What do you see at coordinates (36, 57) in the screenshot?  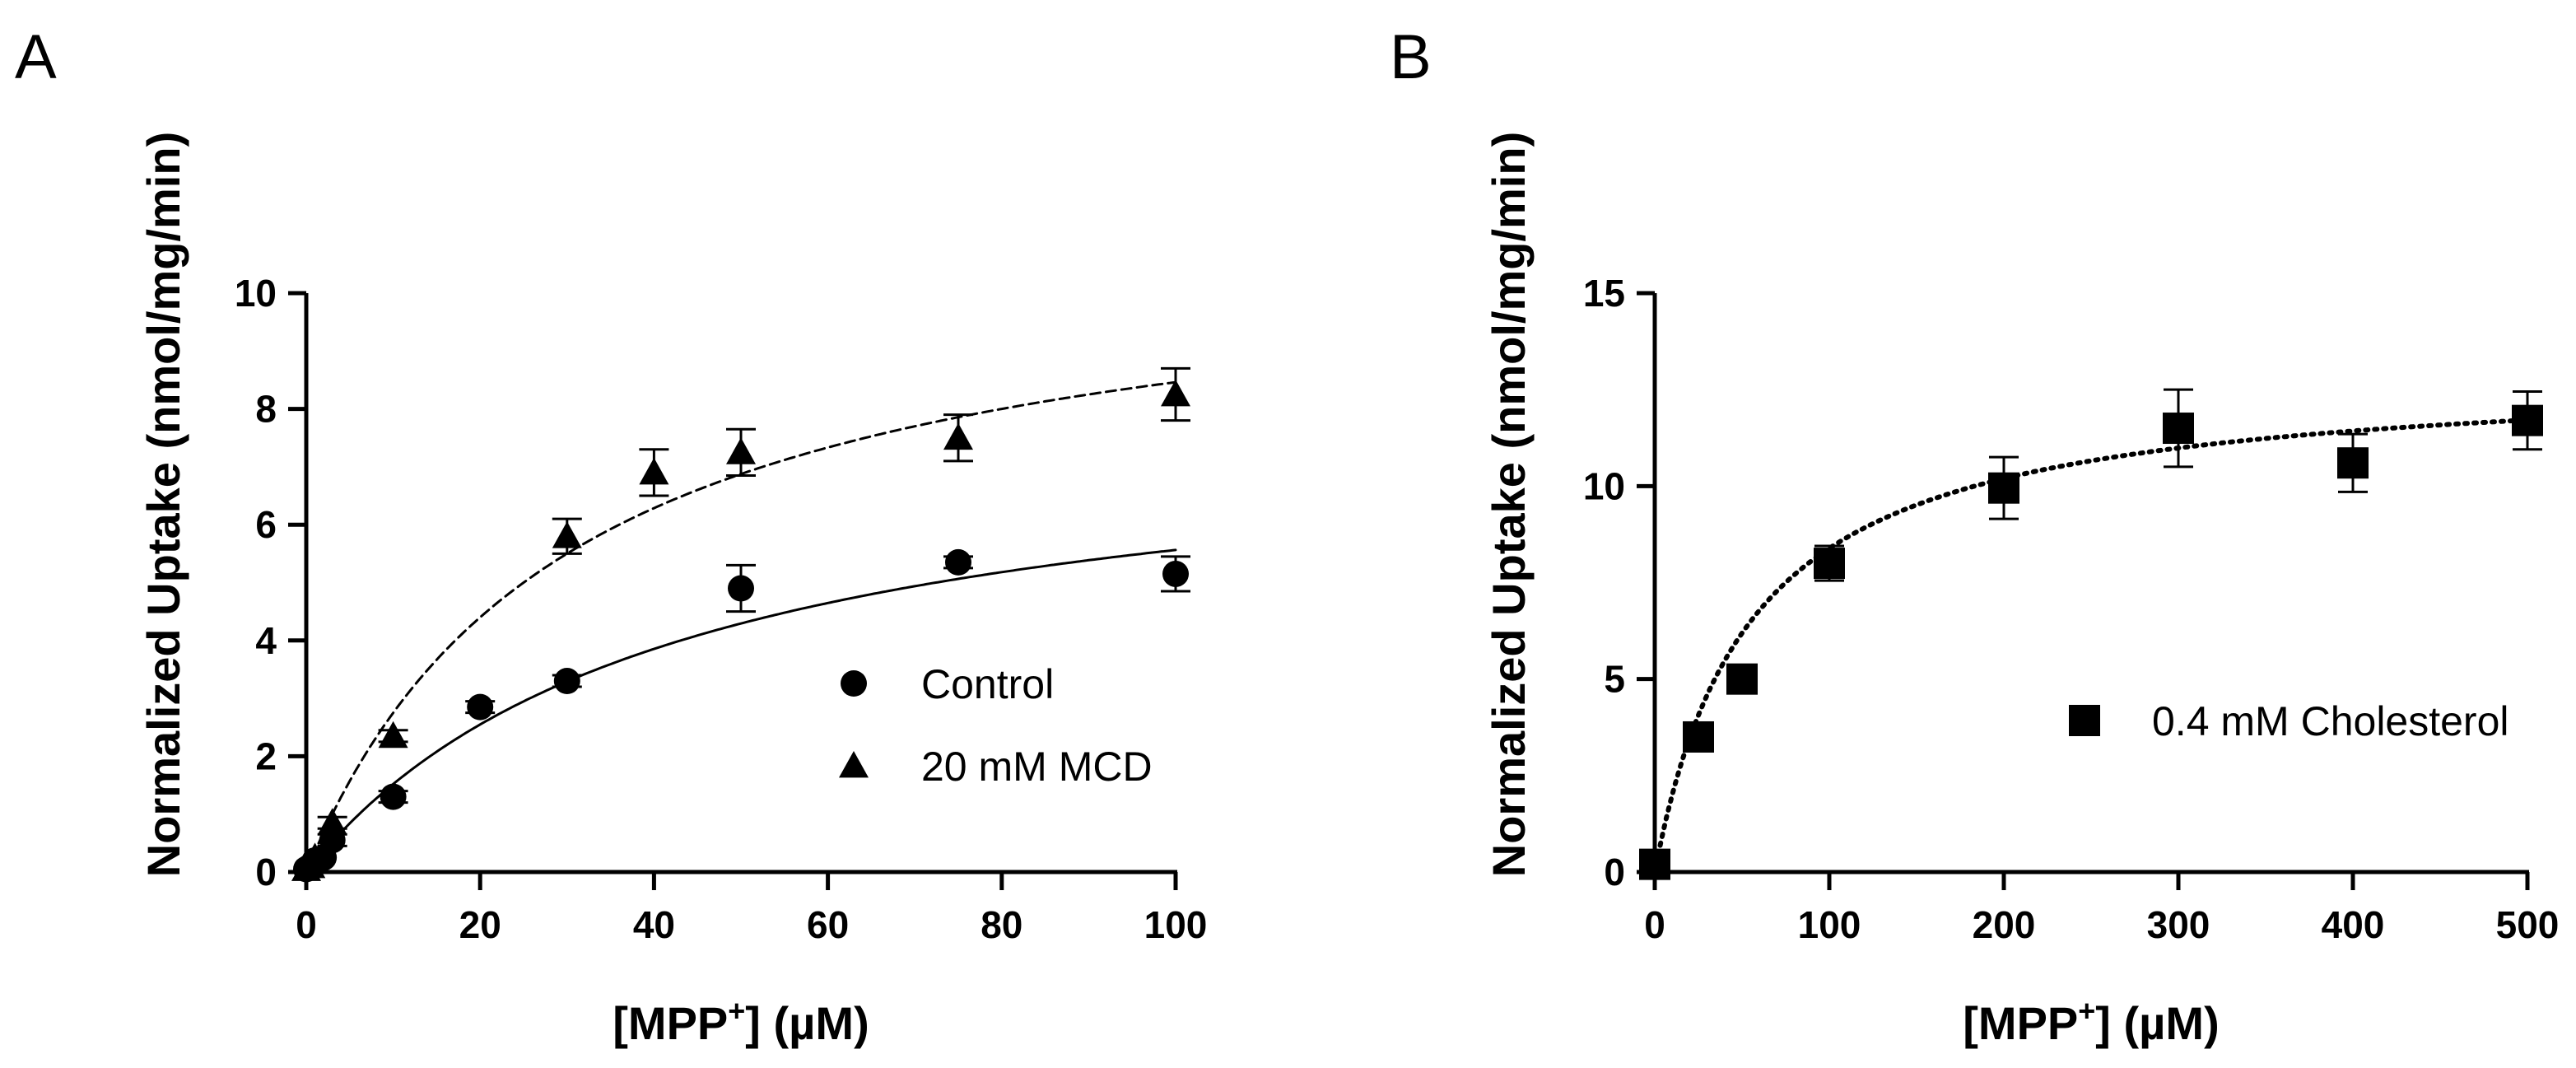 I see `panel-label-a: A` at bounding box center [36, 57].